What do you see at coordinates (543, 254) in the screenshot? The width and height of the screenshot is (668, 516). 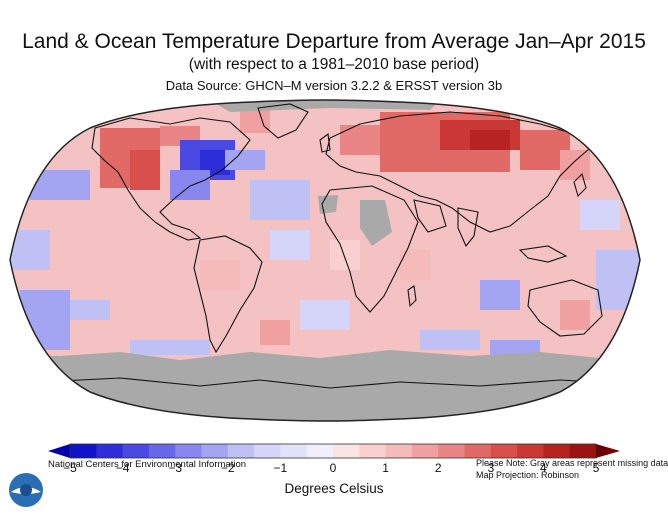 I see `indonesia-outline` at bounding box center [543, 254].